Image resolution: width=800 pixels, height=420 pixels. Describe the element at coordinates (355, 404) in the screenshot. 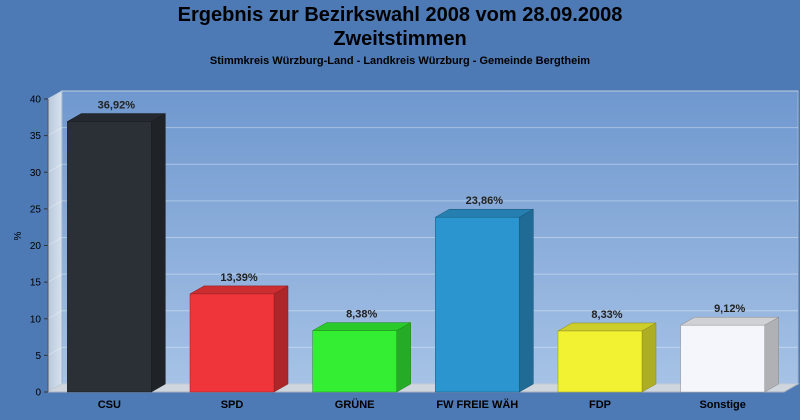

I see `x-tick-label: GRÜNE` at that location.